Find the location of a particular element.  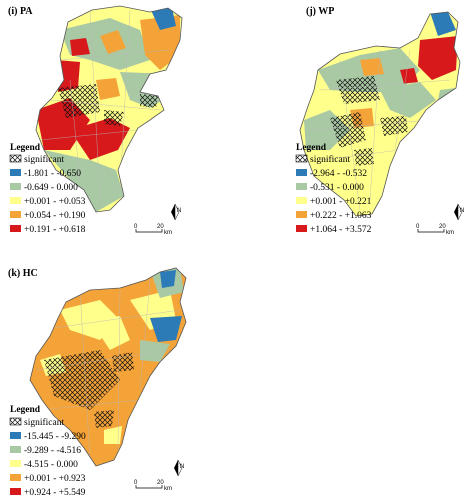

legend-class-label-5: +1.064 - +3.572 is located at coordinates (341, 230).